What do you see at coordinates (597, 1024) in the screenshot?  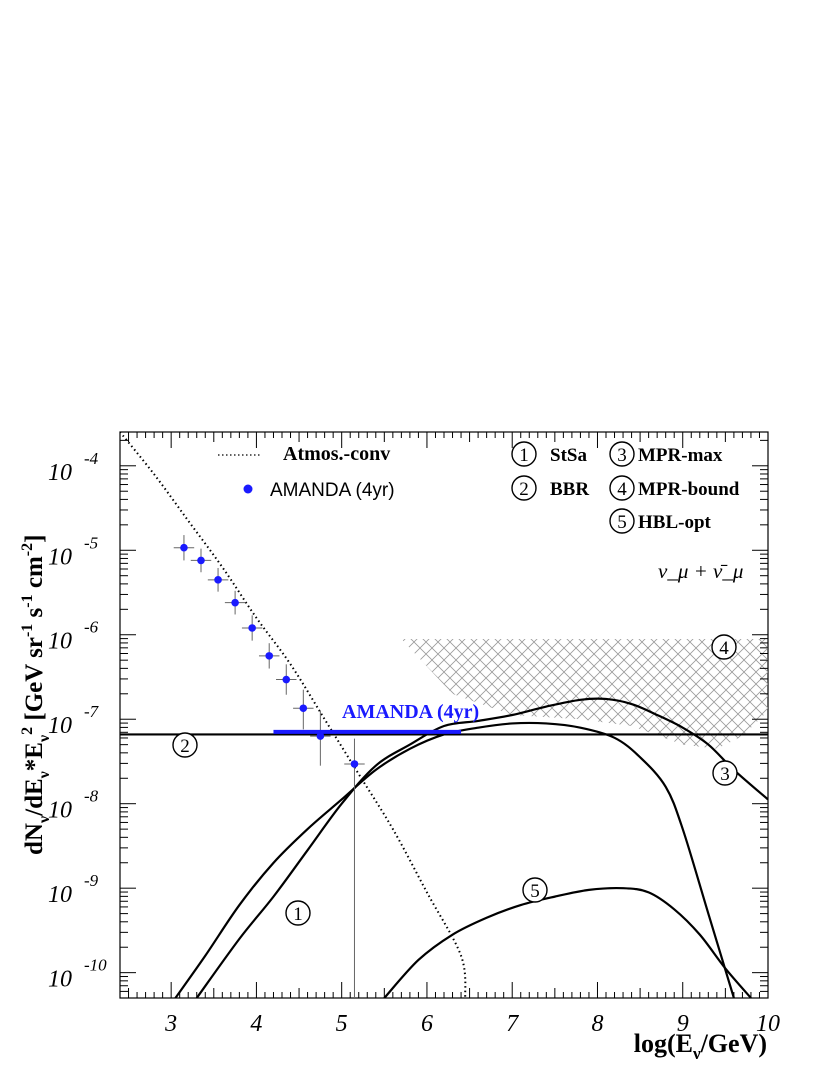 I see `x-tick-label: 8` at bounding box center [597, 1024].